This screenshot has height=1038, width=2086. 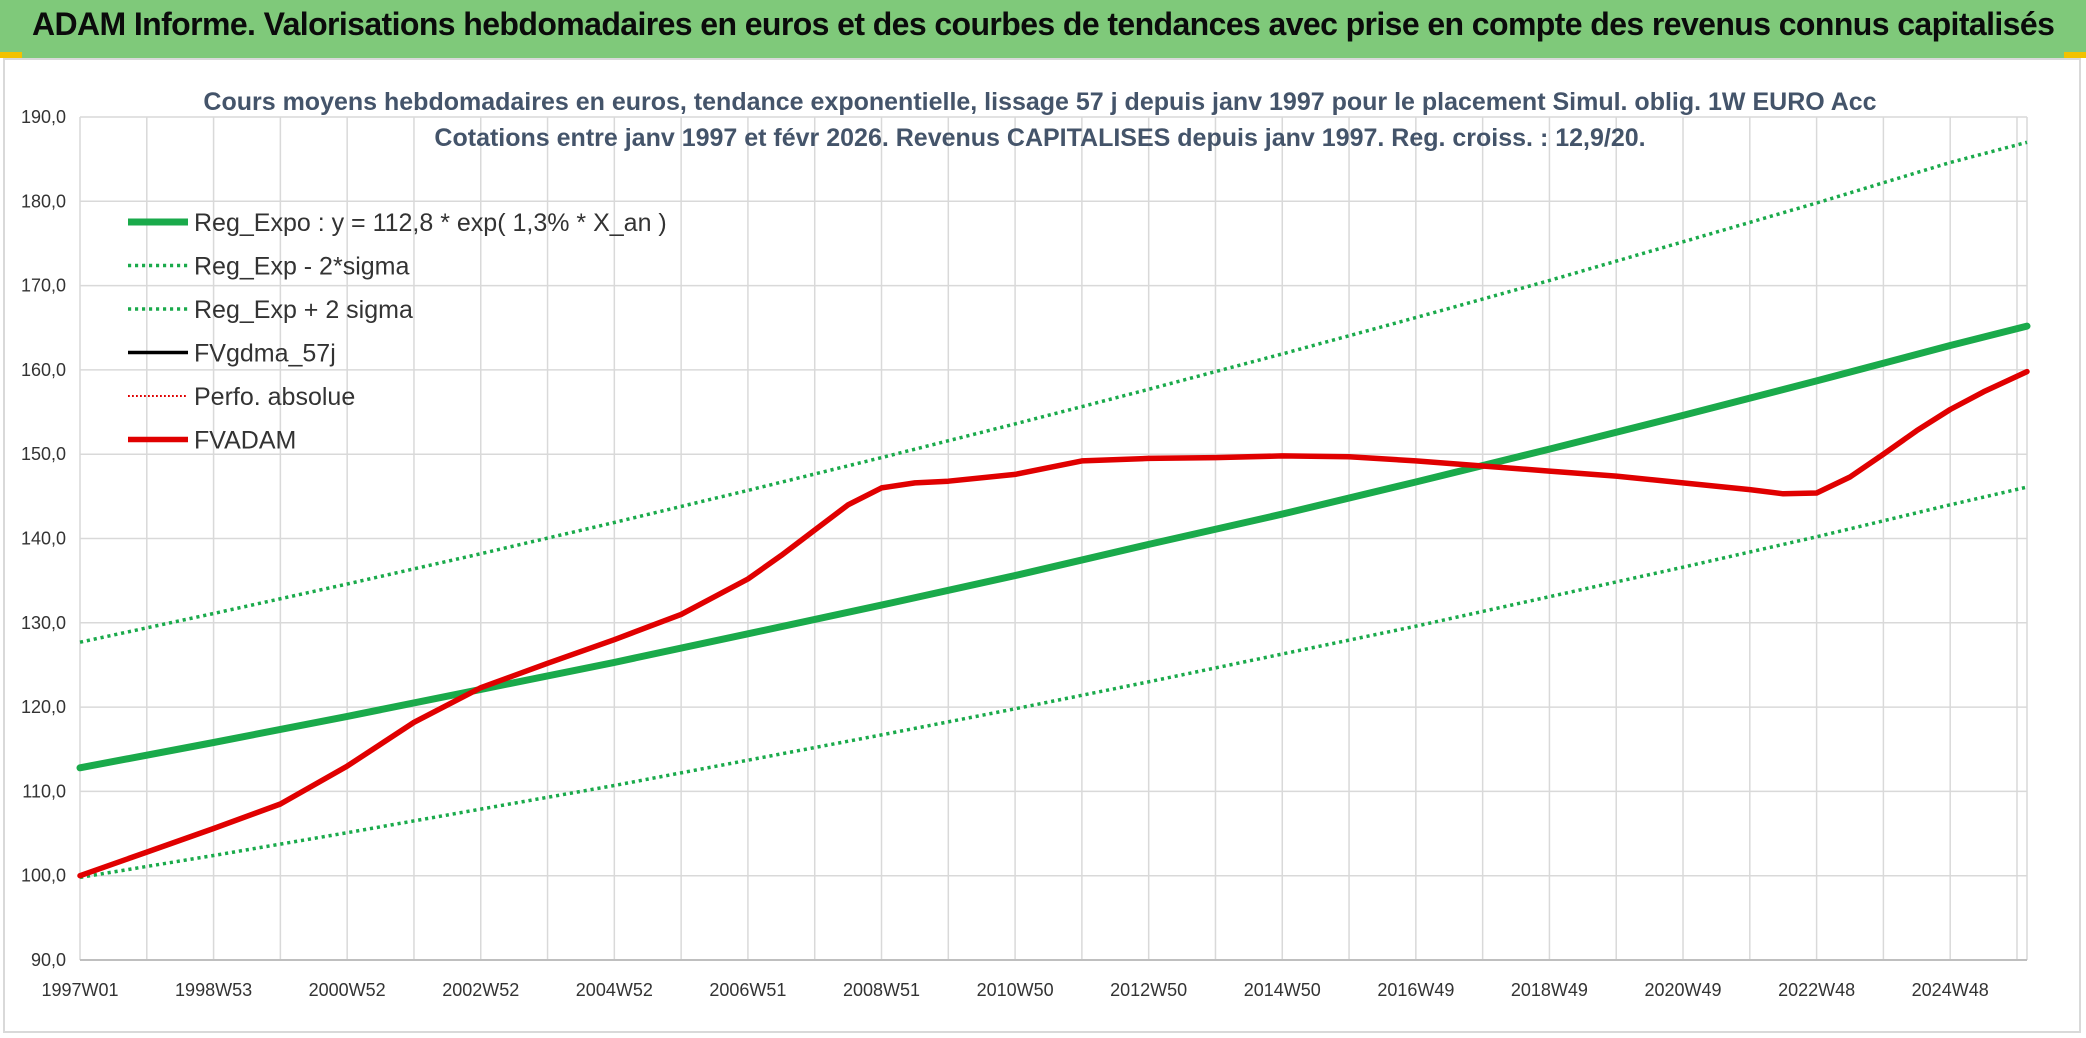 What do you see at coordinates (1148, 990) in the screenshot?
I see `x-tick-label: 2012W50` at bounding box center [1148, 990].